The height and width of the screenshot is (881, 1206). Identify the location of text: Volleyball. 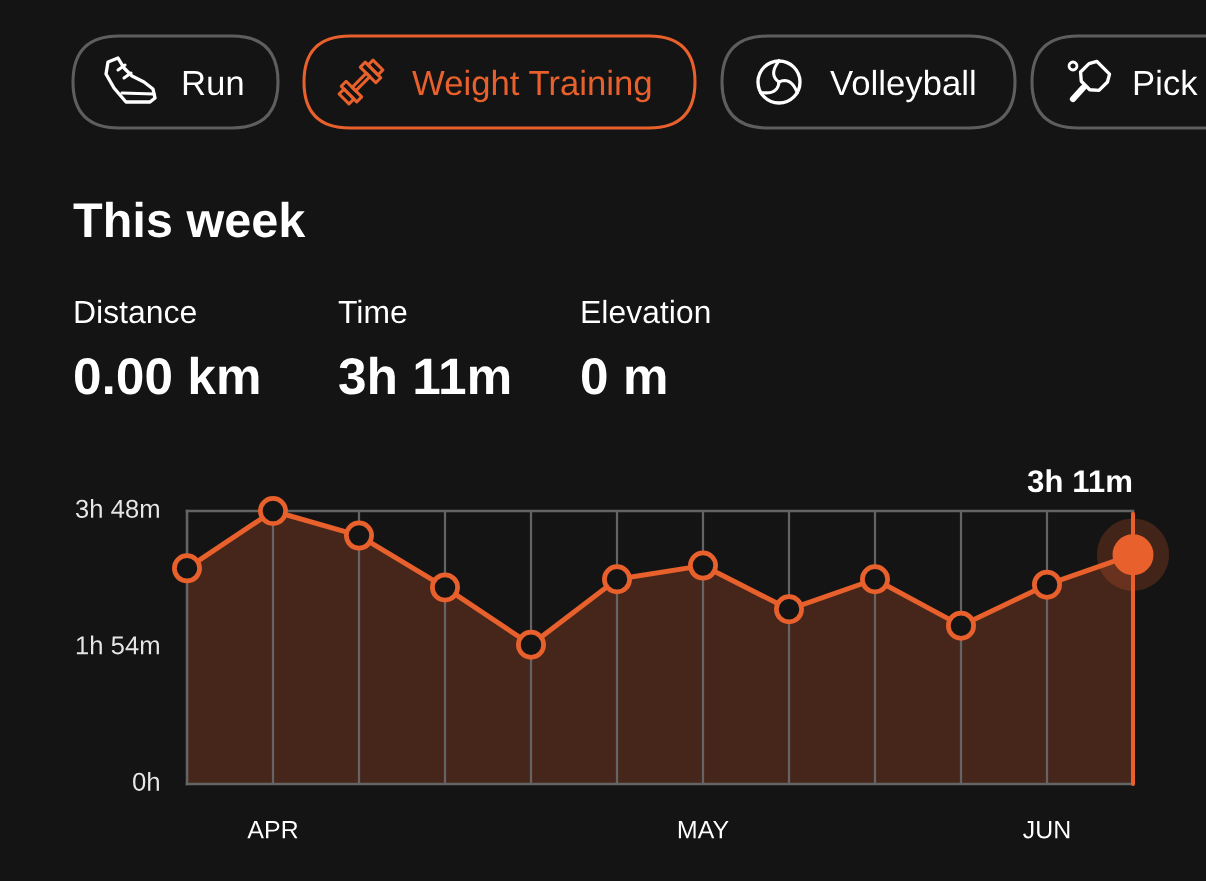
(902, 86).